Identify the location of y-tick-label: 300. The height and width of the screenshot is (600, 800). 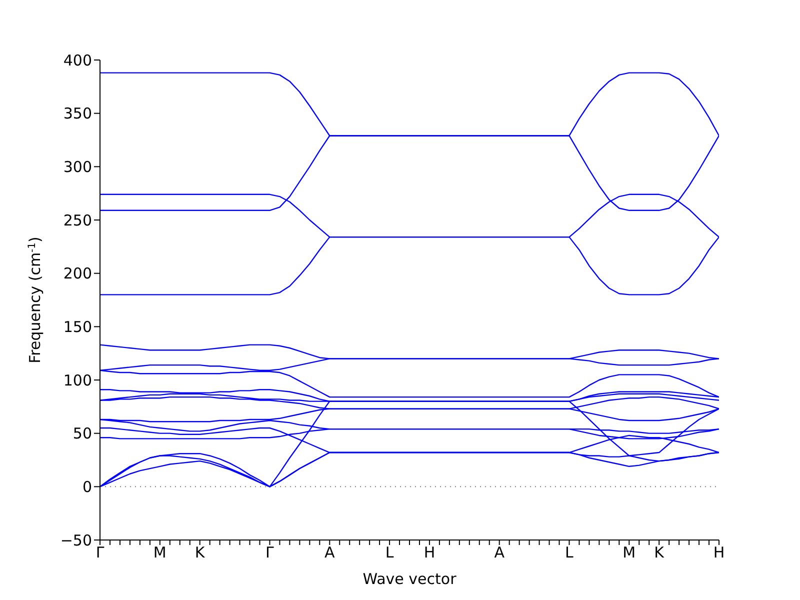
(77, 167).